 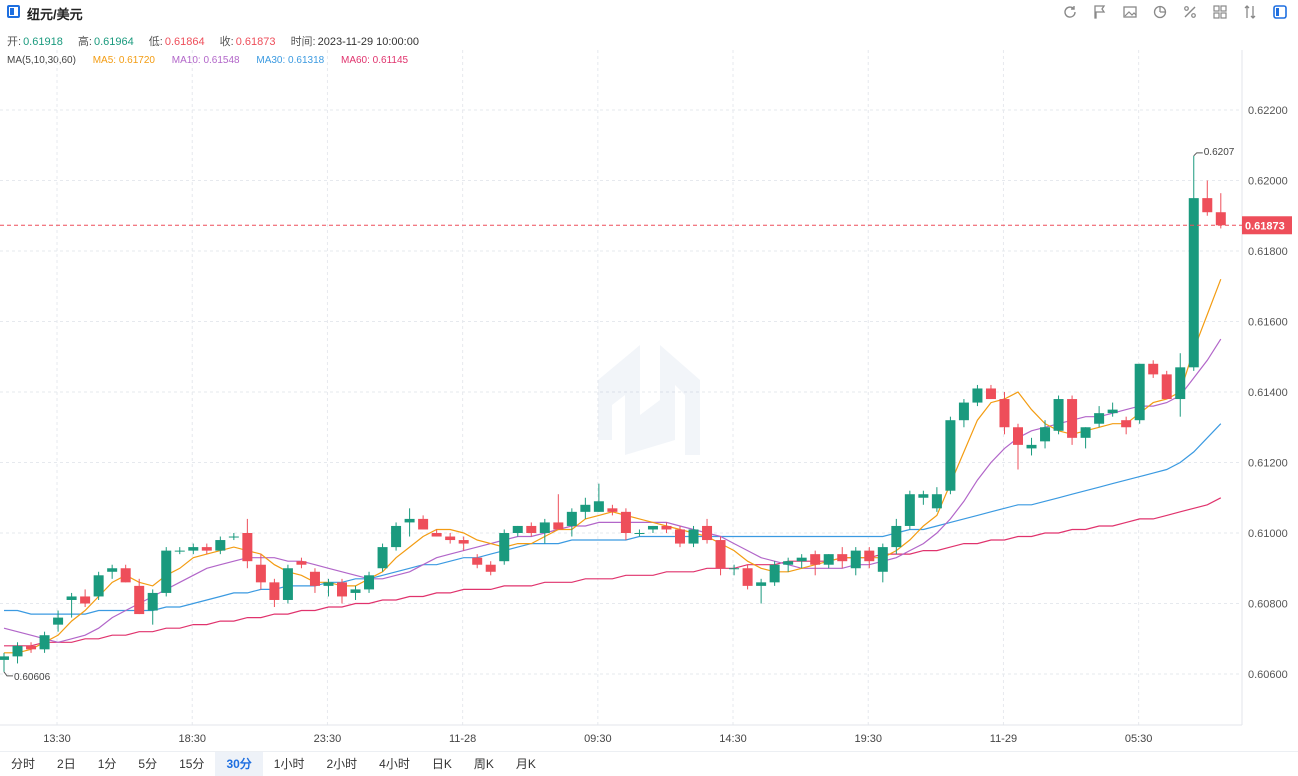 What do you see at coordinates (649, 13) in the screenshot?
I see `header-bar: 纽元/美元` at bounding box center [649, 13].